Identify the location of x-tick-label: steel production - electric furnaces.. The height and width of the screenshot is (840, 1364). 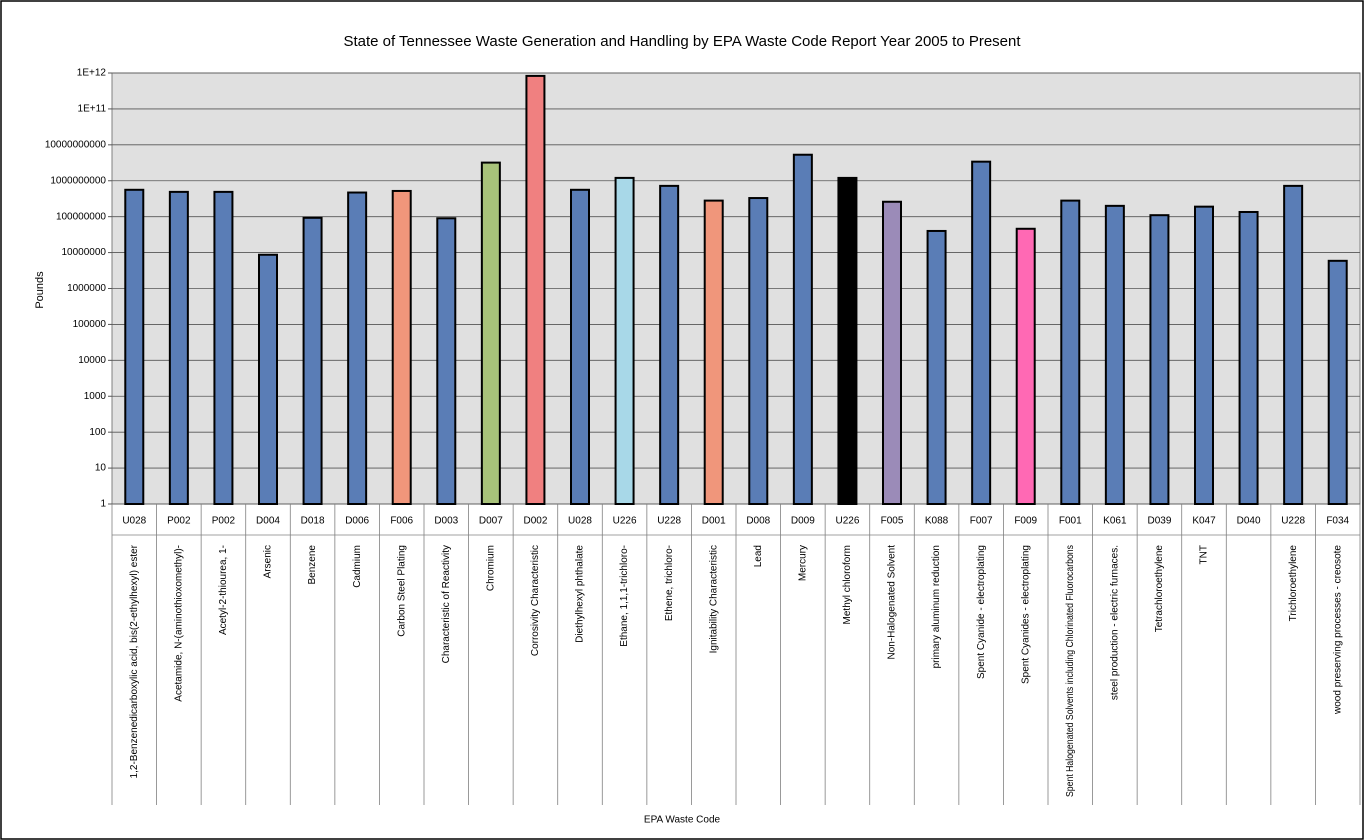
(1114, 622).